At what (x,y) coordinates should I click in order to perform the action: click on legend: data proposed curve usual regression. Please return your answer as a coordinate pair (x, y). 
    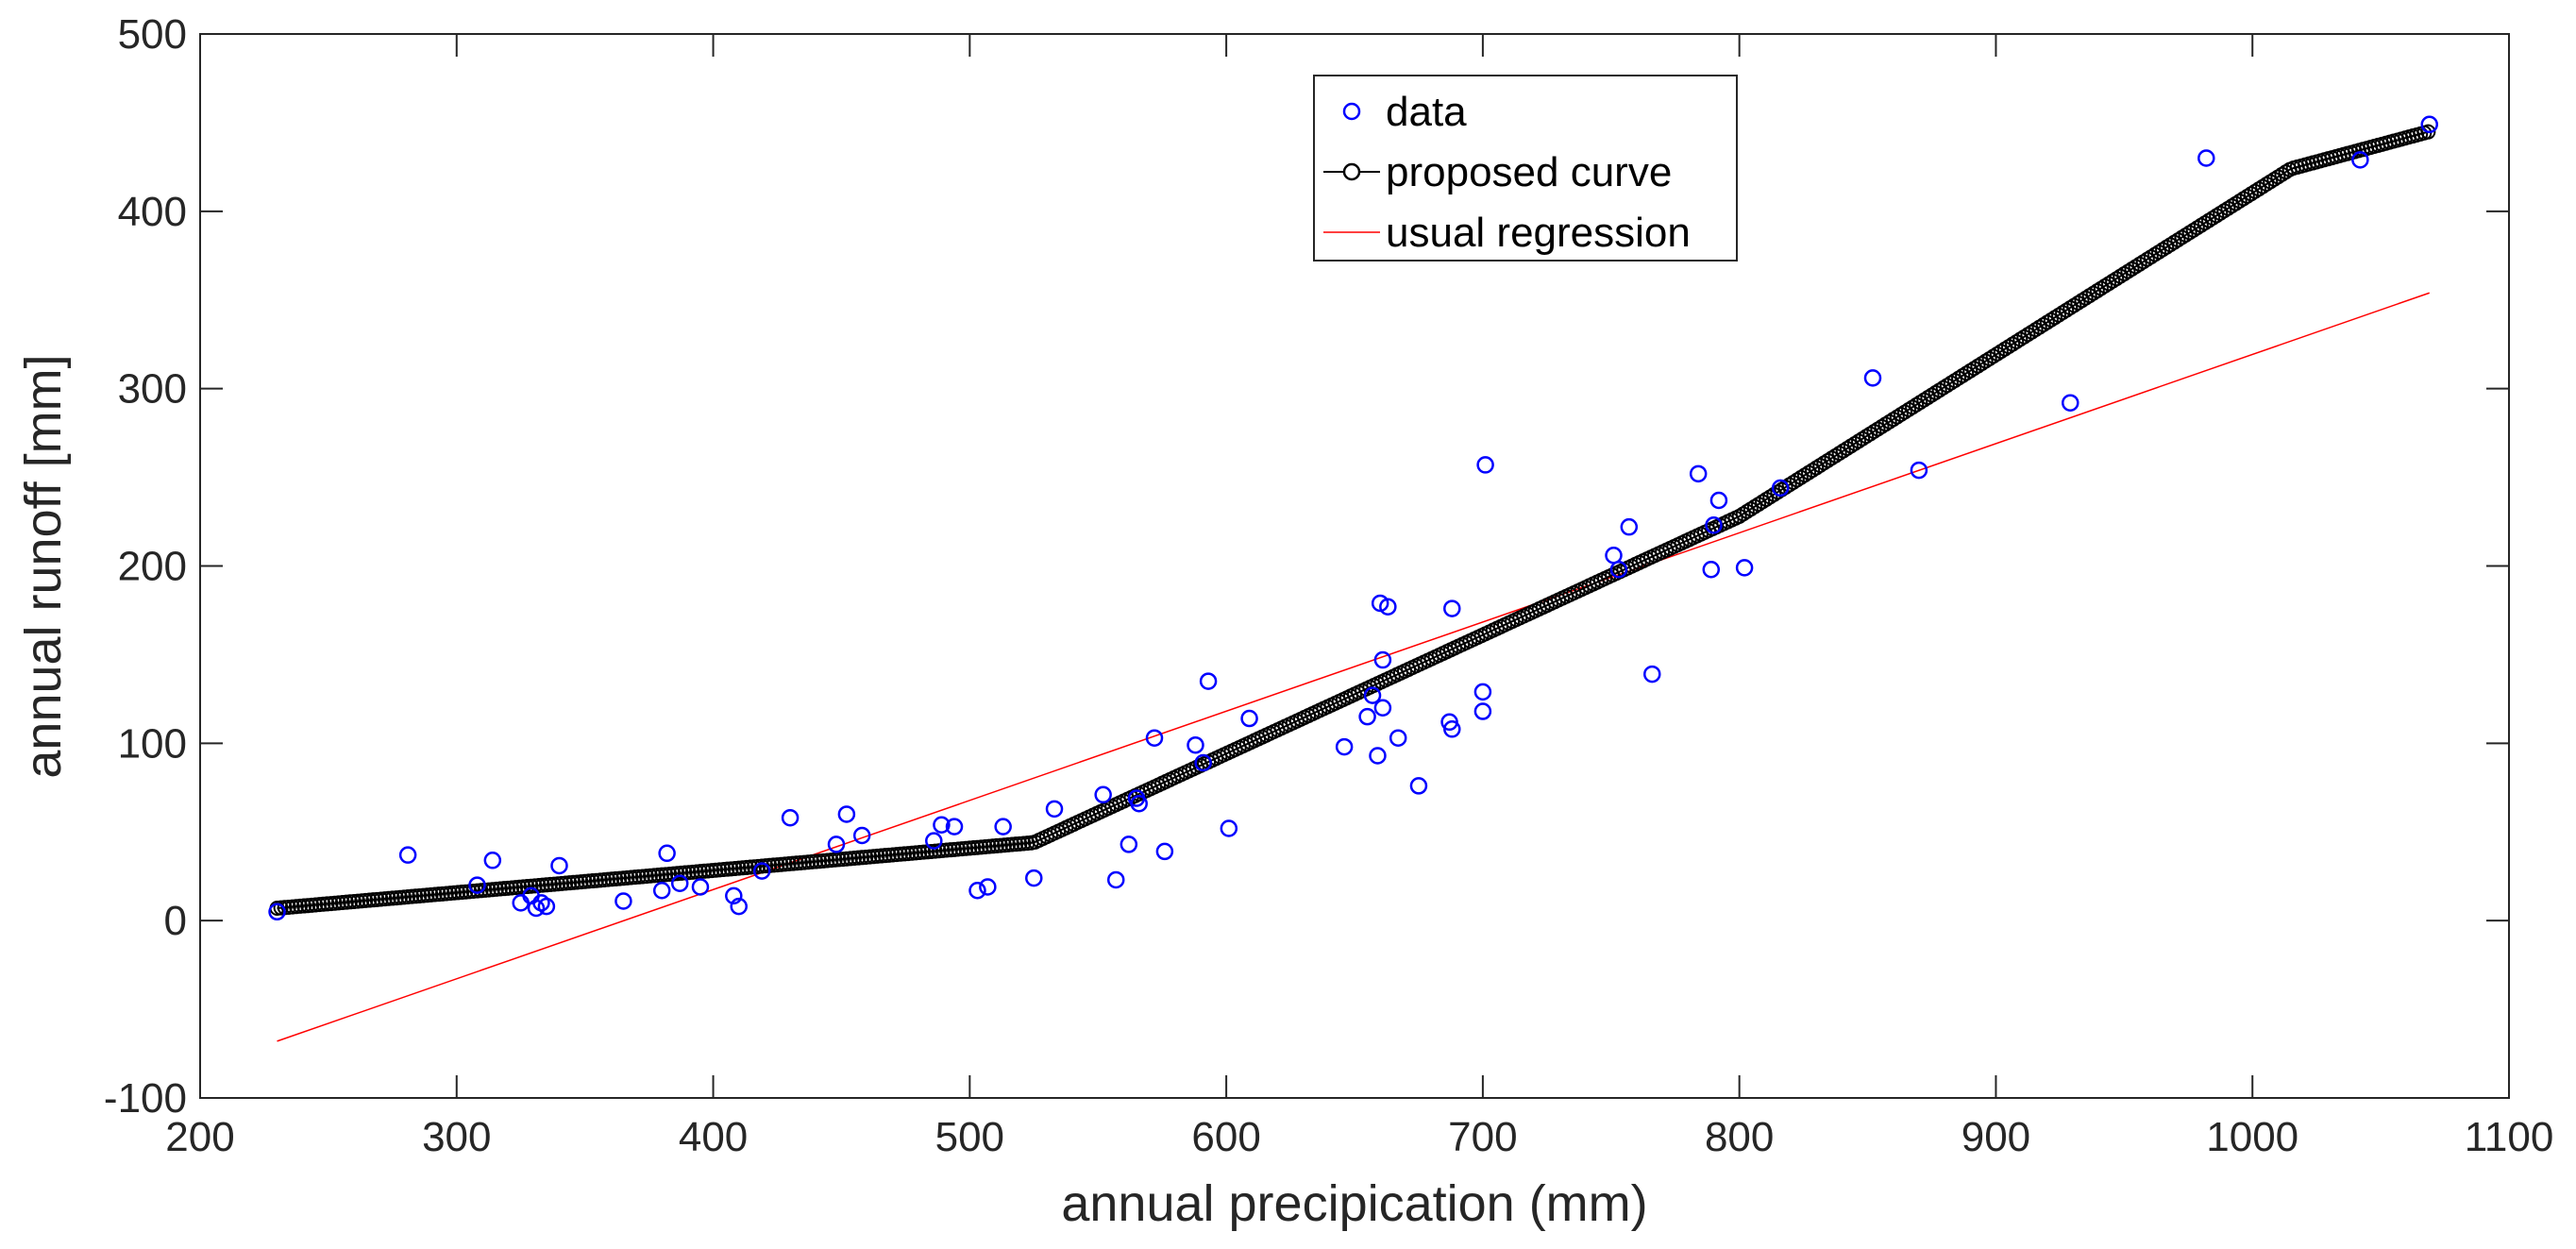
    Looking at the image, I should click on (1526, 168).